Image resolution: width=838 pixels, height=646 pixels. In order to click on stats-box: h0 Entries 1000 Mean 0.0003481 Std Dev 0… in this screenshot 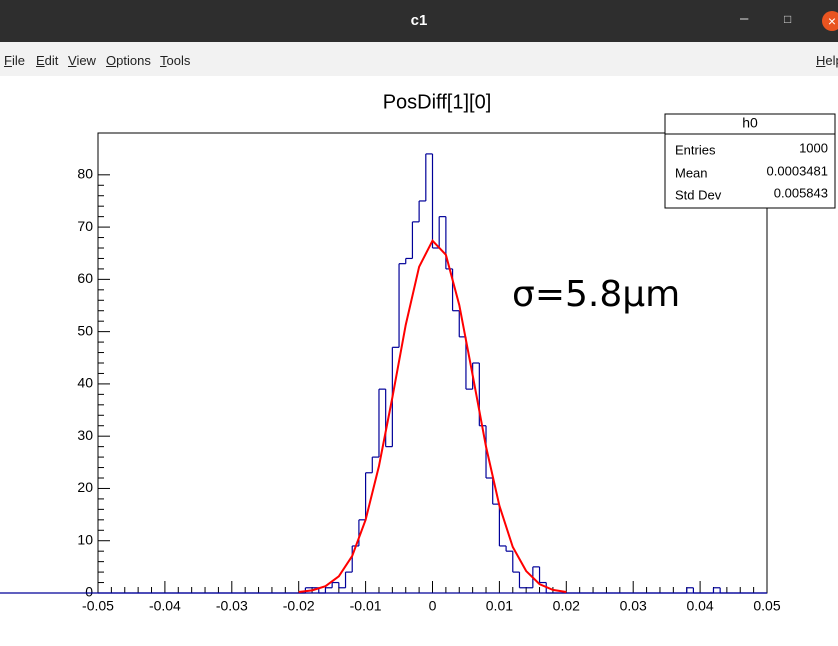, I will do `click(750, 161)`.